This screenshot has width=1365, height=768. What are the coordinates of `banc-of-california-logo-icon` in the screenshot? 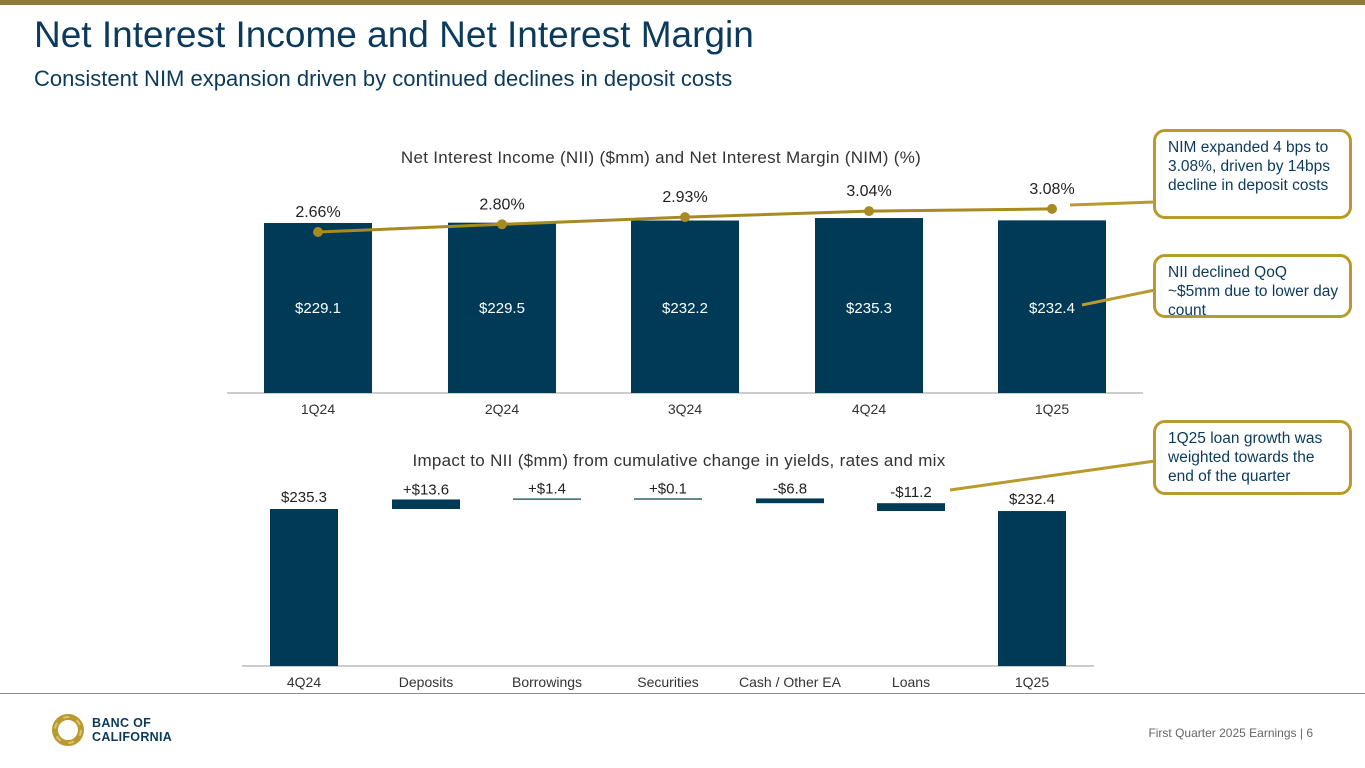 It's located at (68, 730).